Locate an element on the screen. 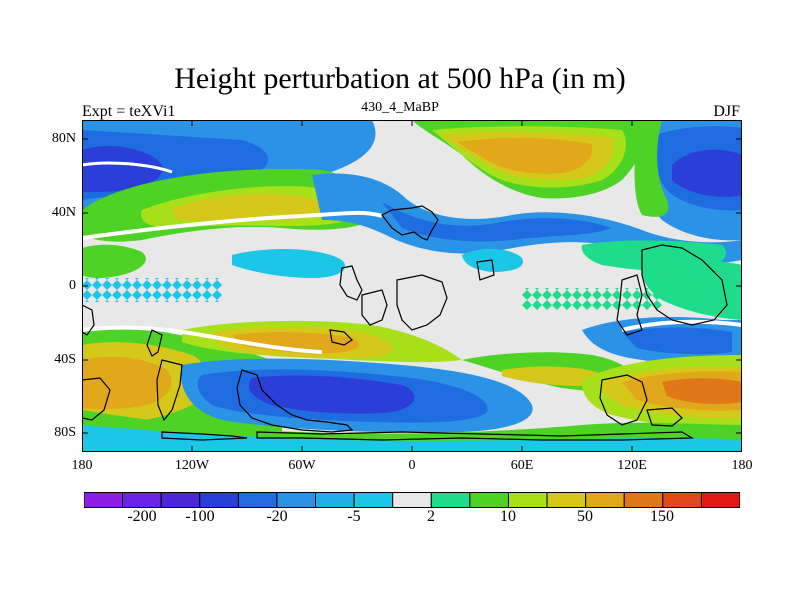  y-tick-label: 40N is located at coordinates (63, 212).